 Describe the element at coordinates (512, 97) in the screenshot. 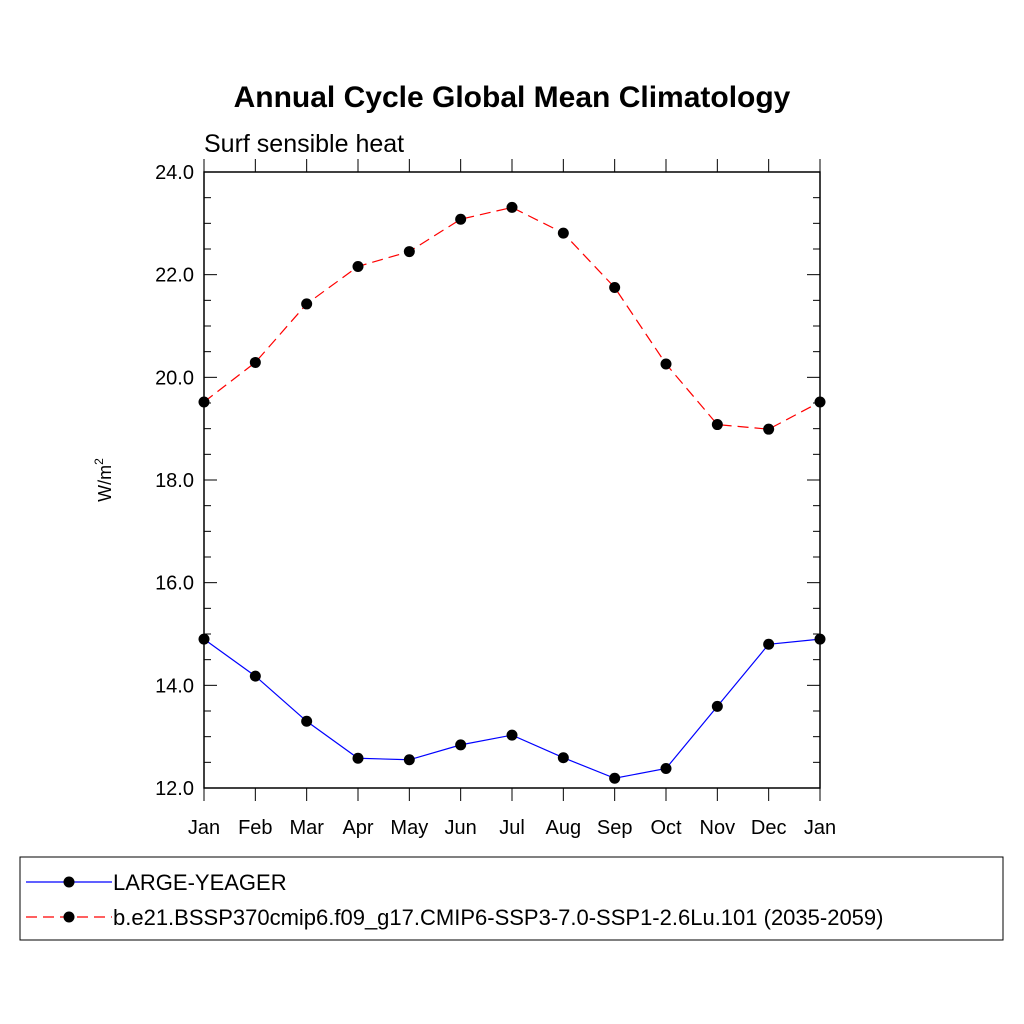

I see `chart-title: Annual Cycle Global Mean Climatology` at that location.